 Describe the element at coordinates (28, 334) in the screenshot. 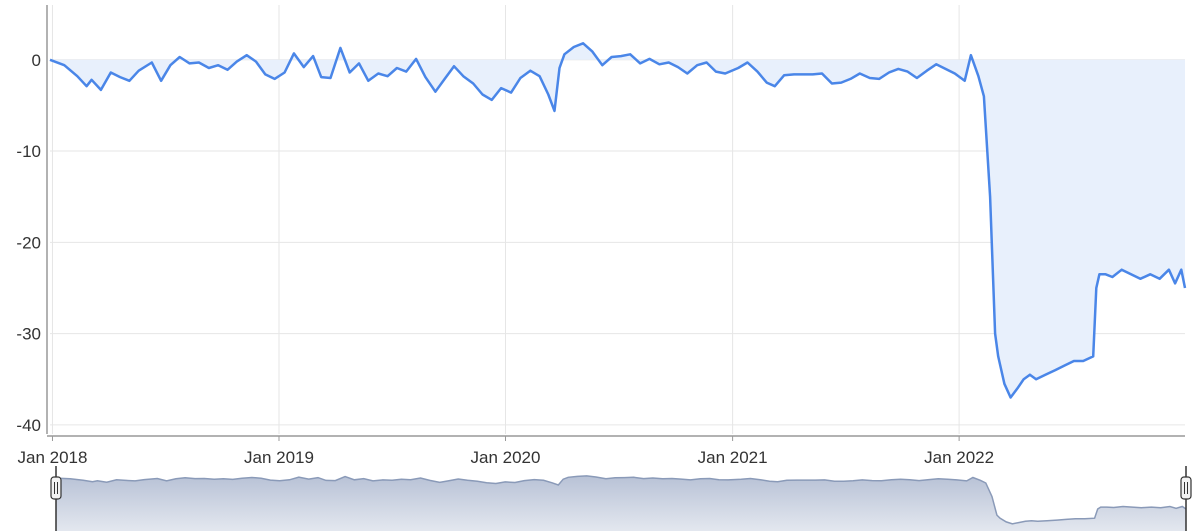

I see `y-tick-label: -30` at that location.